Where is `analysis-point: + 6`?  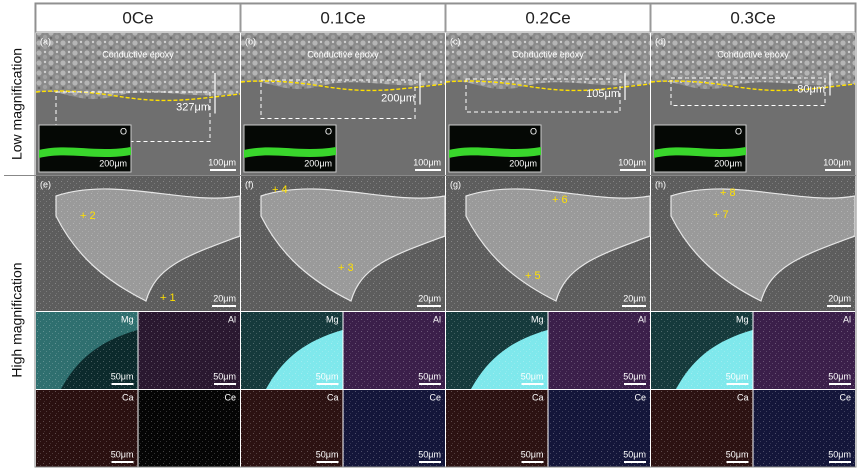 analysis-point: + 6 is located at coordinates (560, 200).